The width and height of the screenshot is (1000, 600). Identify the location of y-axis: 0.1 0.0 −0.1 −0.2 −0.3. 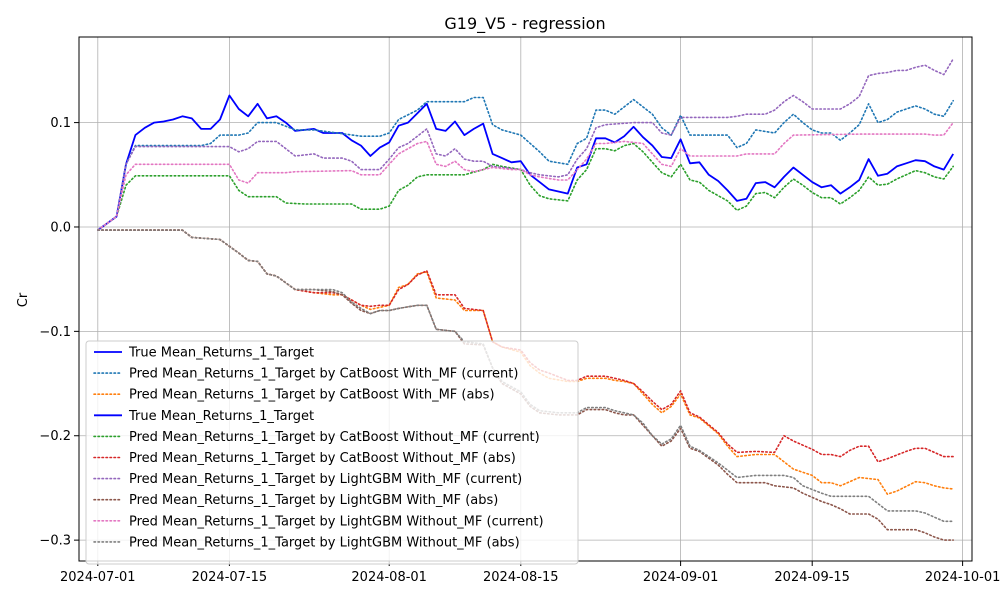
(59, 332).